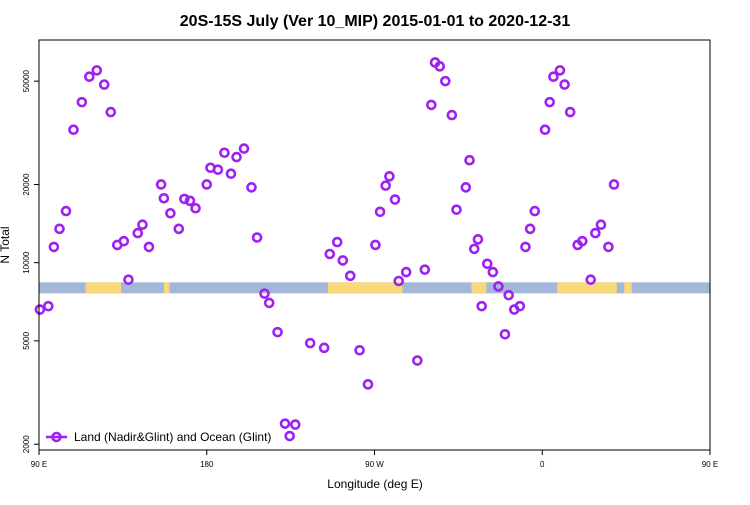  I want to click on y-tick-label: 20000, so click(26, 184).